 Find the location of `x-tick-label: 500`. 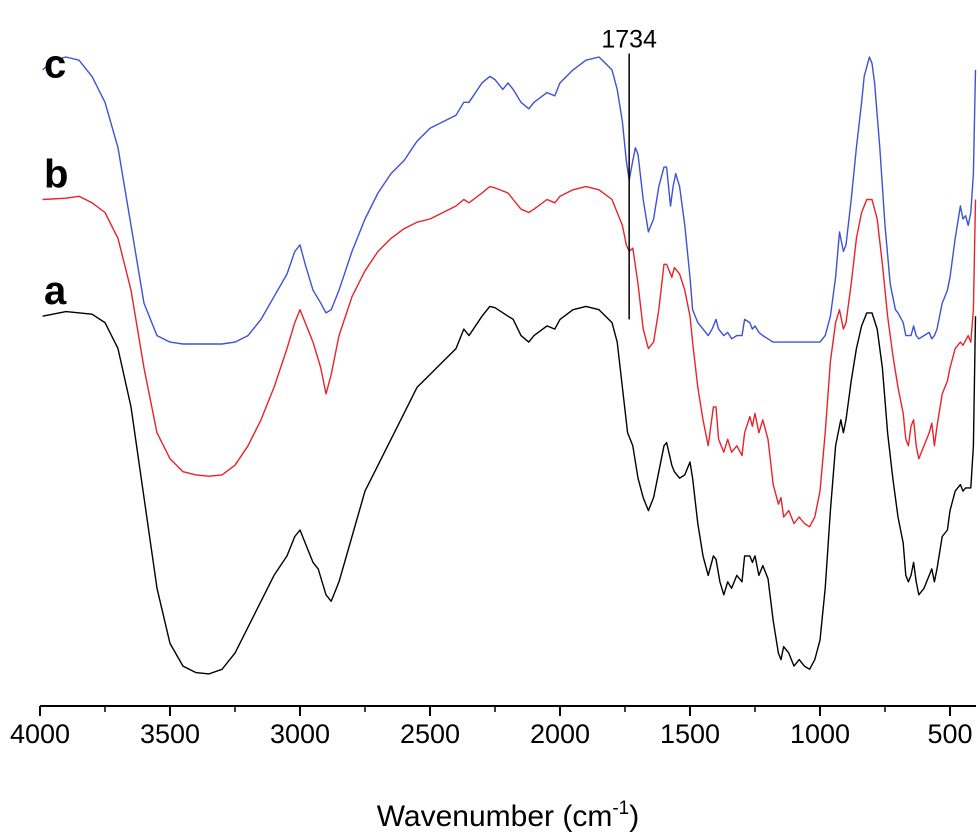

x-tick-label: 500 is located at coordinates (949, 734).